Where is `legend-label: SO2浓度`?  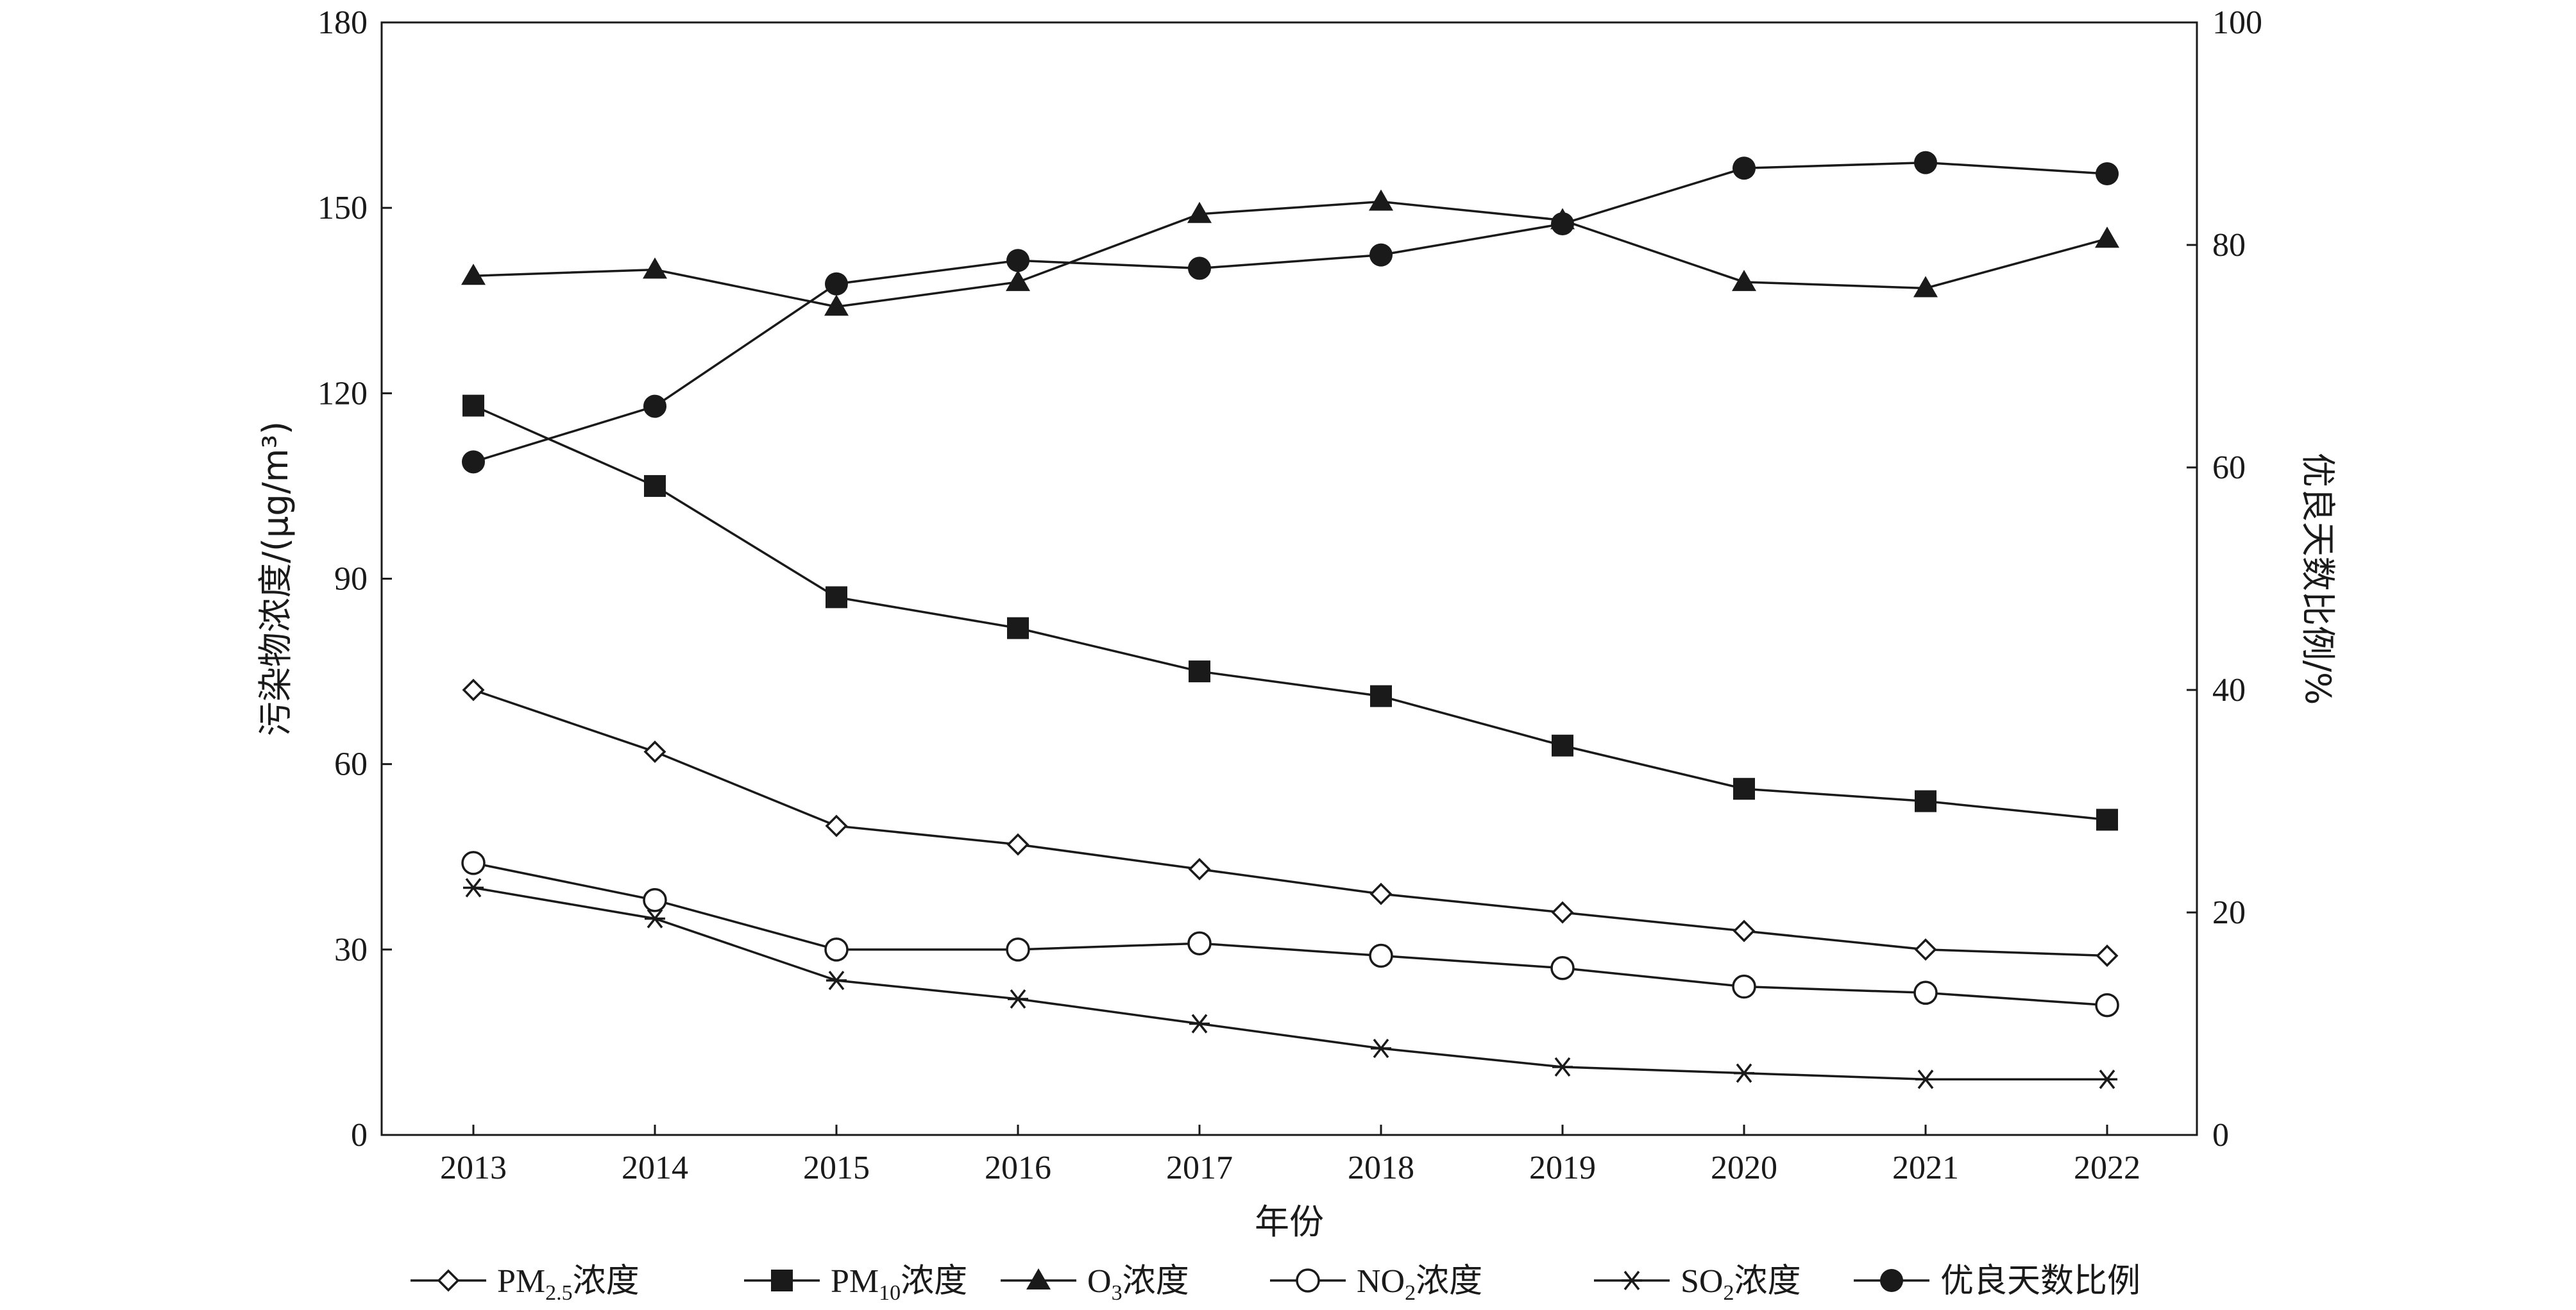 legend-label: SO2浓度 is located at coordinates (1741, 1283).